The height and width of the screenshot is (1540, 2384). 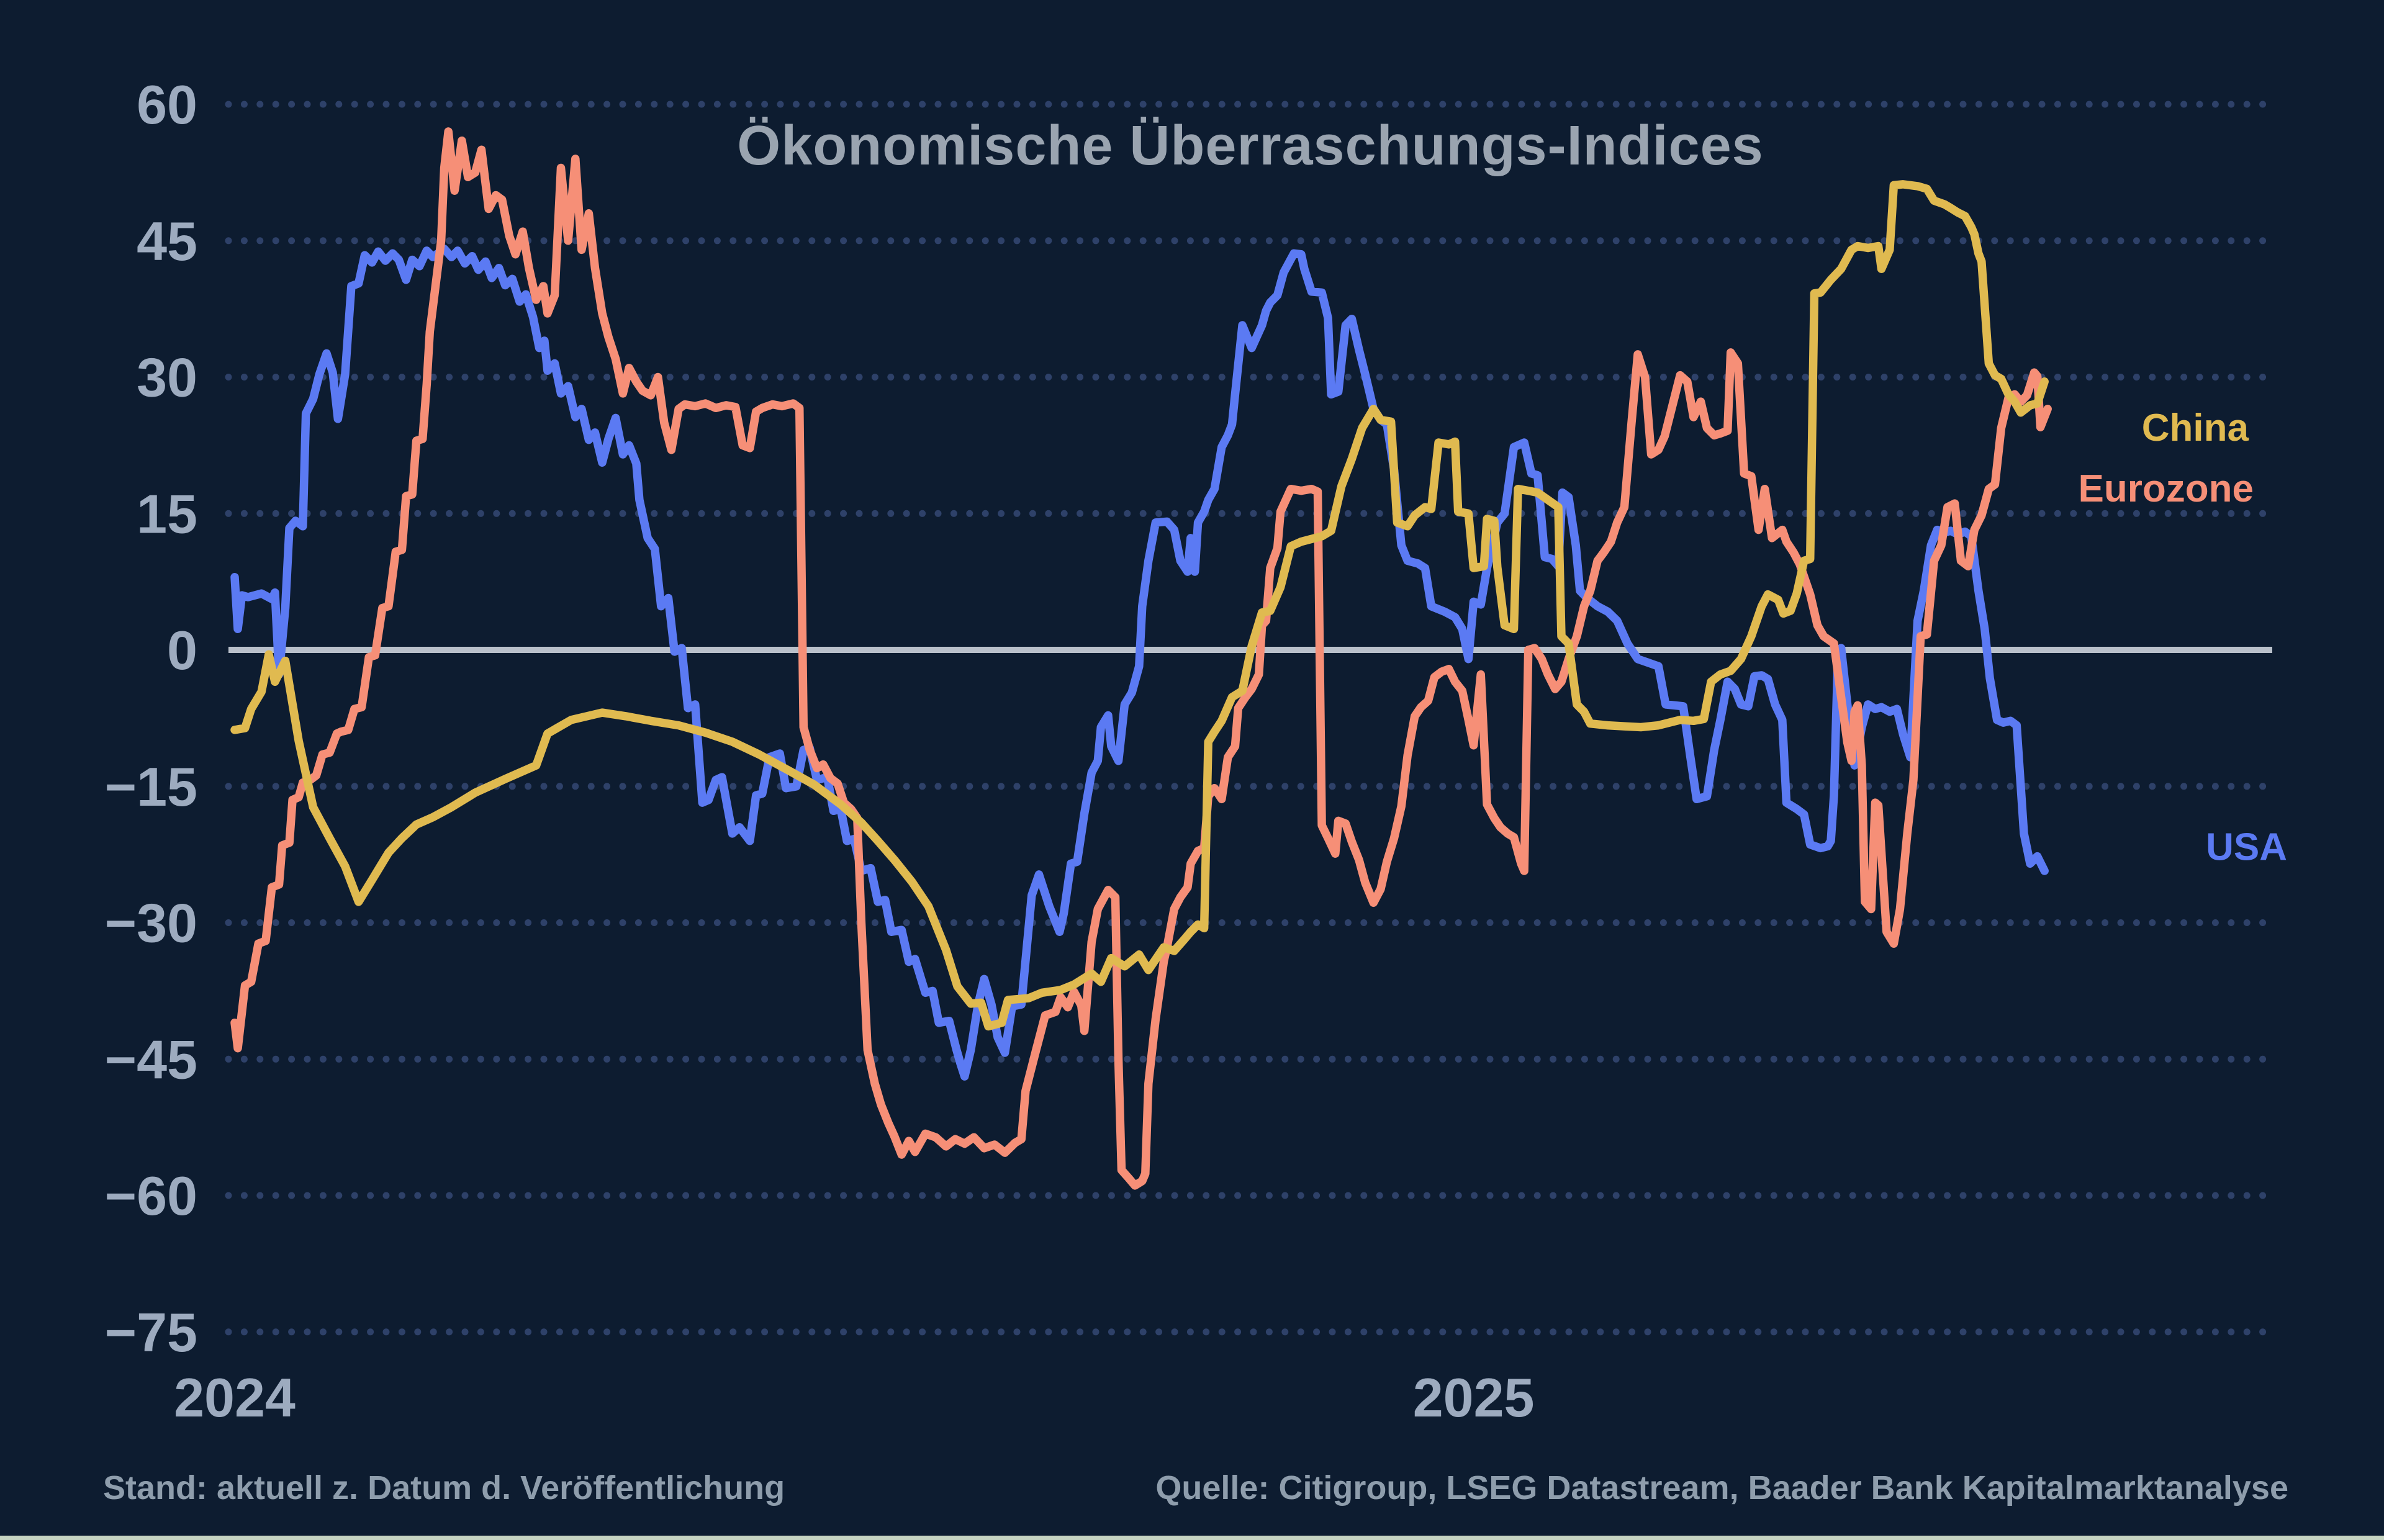 What do you see at coordinates (151, 1196) in the screenshot?
I see `y-tick-label--60: −60` at bounding box center [151, 1196].